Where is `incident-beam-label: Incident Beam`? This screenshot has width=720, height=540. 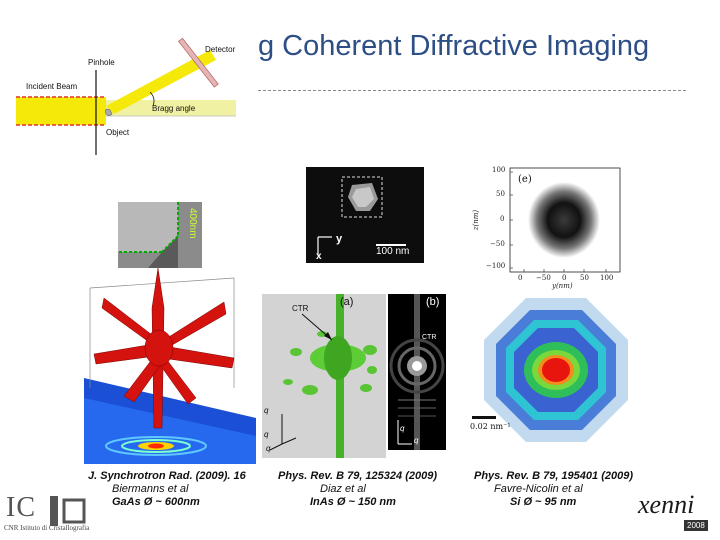 incident-beam-label: Incident Beam is located at coordinates (52, 86).